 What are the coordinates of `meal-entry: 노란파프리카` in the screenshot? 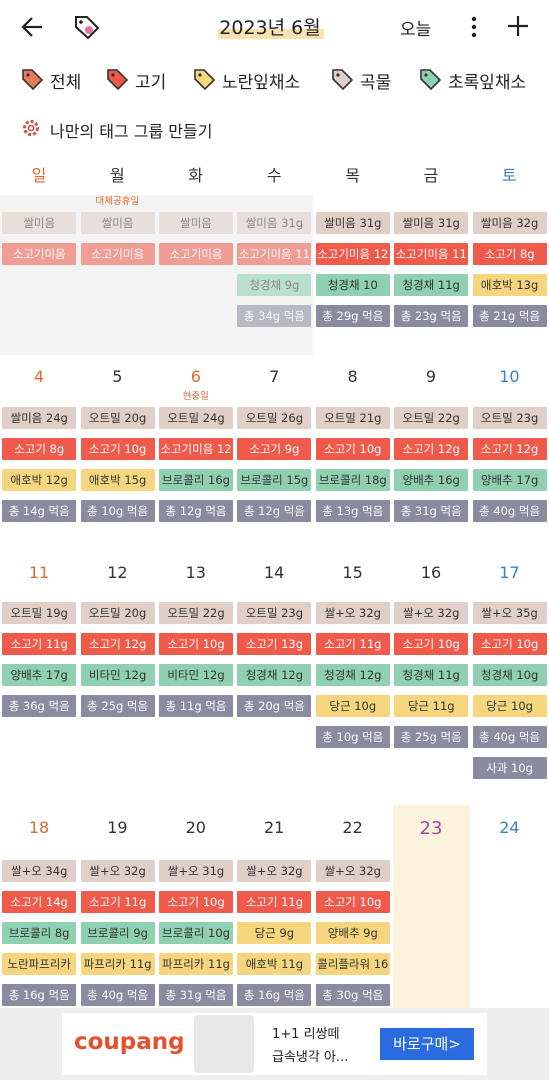 It's located at (39, 964).